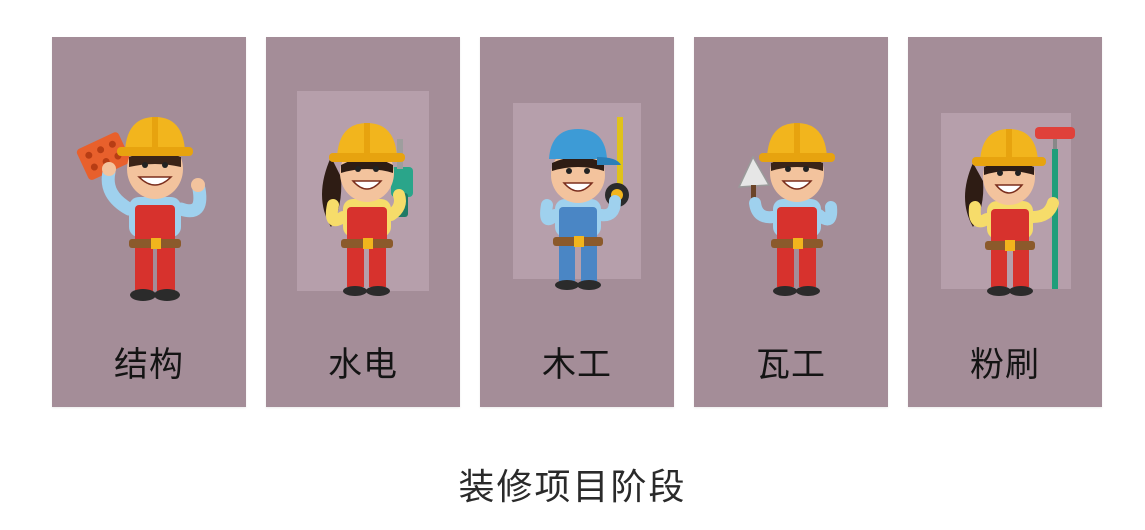 Image resolution: width=1145 pixels, height=530 pixels. Describe the element at coordinates (141, 209) in the screenshot. I see `bricklayer-worker-icon` at that location.